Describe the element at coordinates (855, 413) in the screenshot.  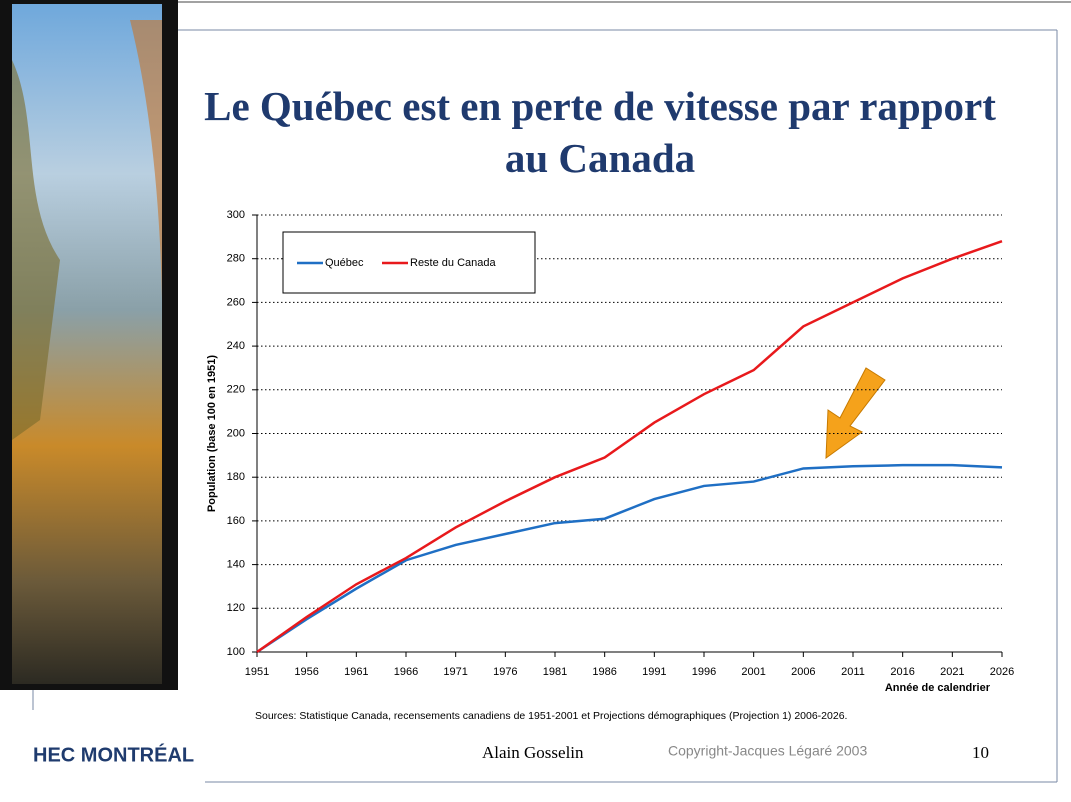
I see `arrow` at that location.